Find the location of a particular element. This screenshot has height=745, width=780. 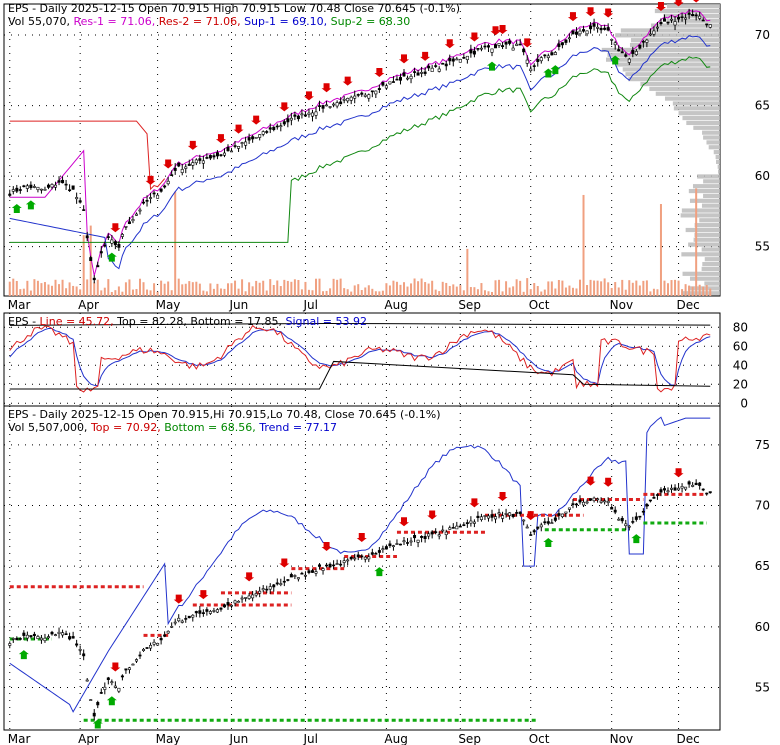

trend-x-tick-label: Apr is located at coordinates (88, 738).